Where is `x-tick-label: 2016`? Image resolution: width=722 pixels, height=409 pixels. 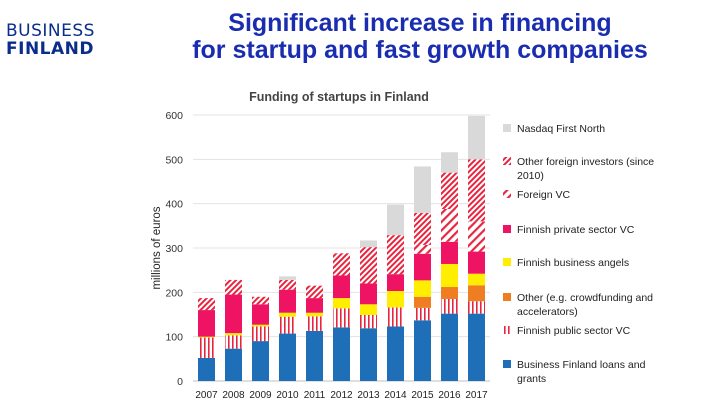 x-tick-label: 2016 is located at coordinates (449, 395).